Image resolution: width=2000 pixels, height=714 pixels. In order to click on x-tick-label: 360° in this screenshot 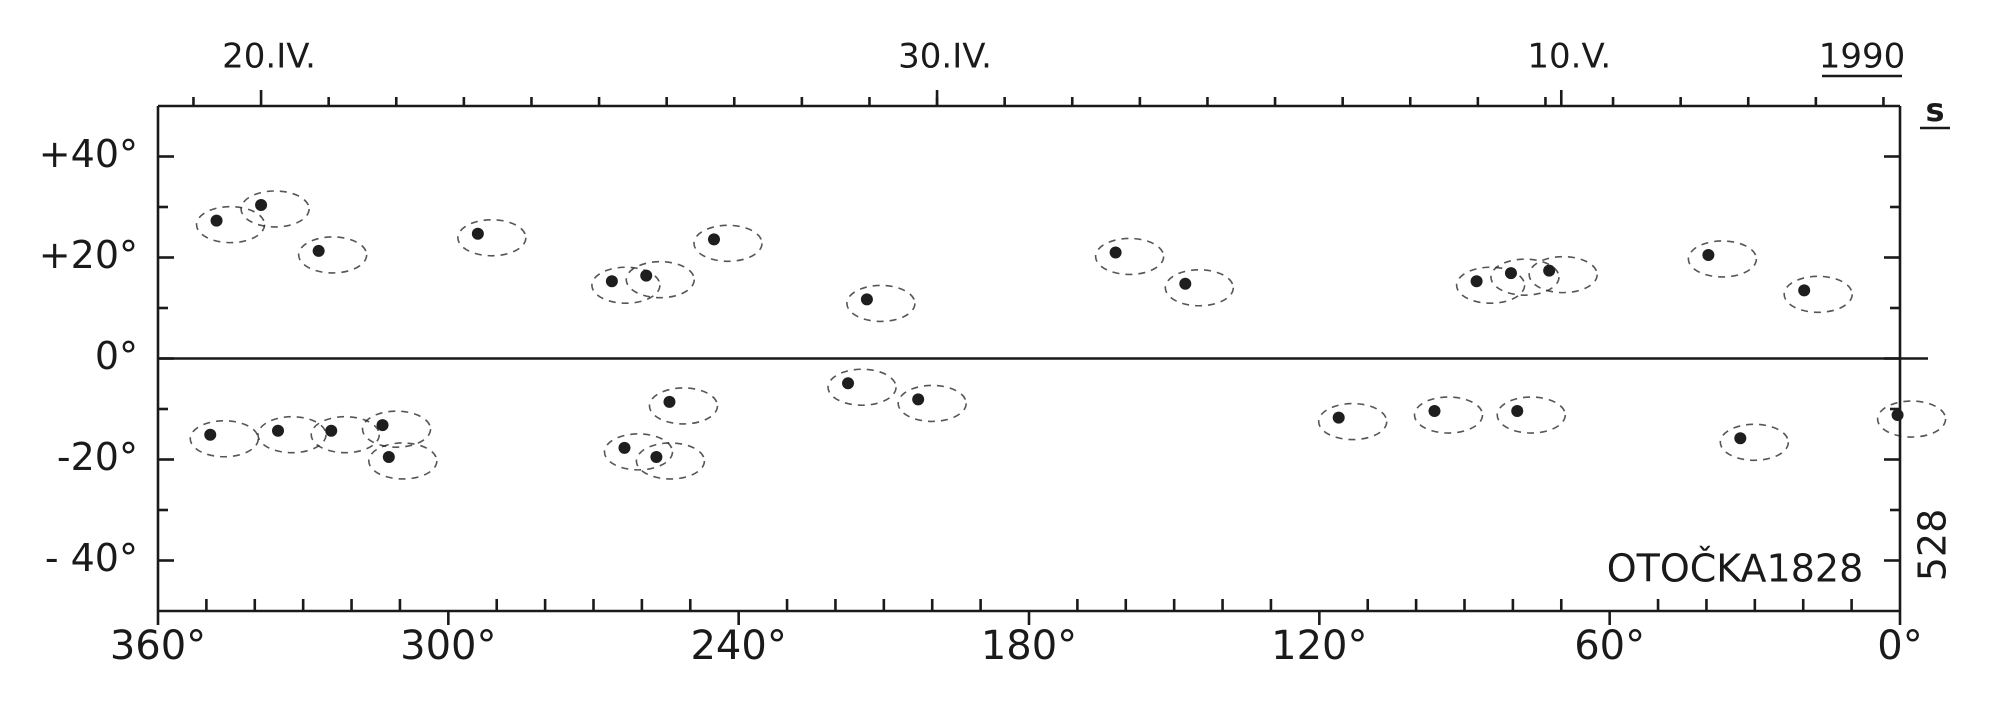, I will do `click(158, 646)`.